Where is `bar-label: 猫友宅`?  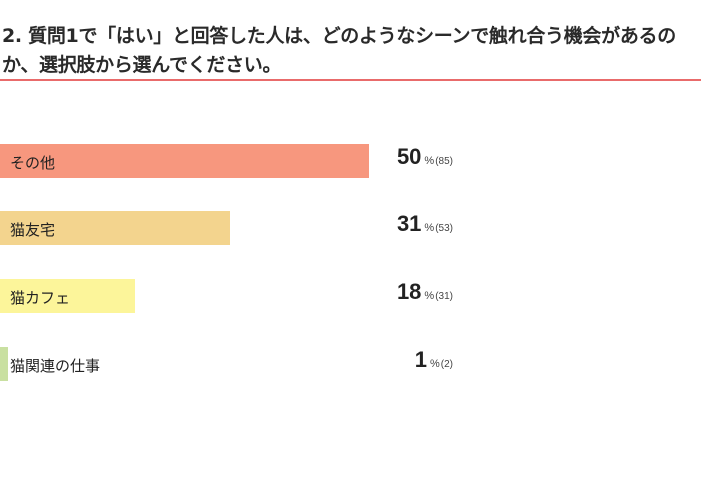 bar-label: 猫友宅 is located at coordinates (33, 230).